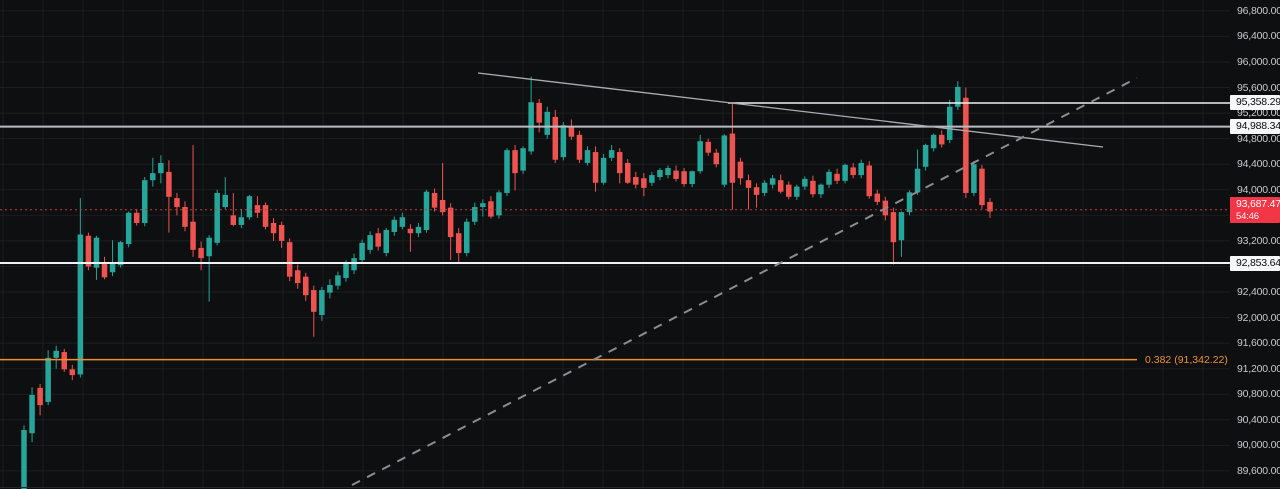  I want to click on time-axis-border, so click(640, 487).